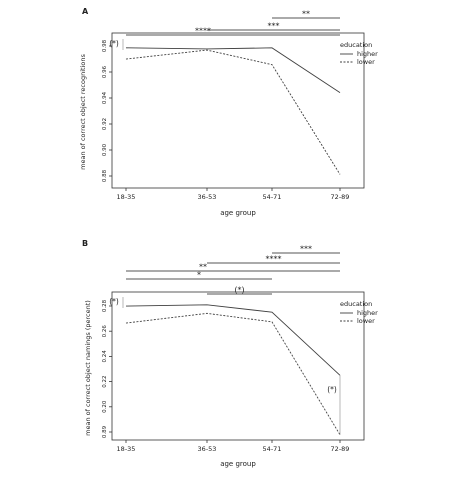  What do you see at coordinates (126, 197) in the screenshot?
I see `panel-a-x-tick-label: 18-35` at bounding box center [126, 197].